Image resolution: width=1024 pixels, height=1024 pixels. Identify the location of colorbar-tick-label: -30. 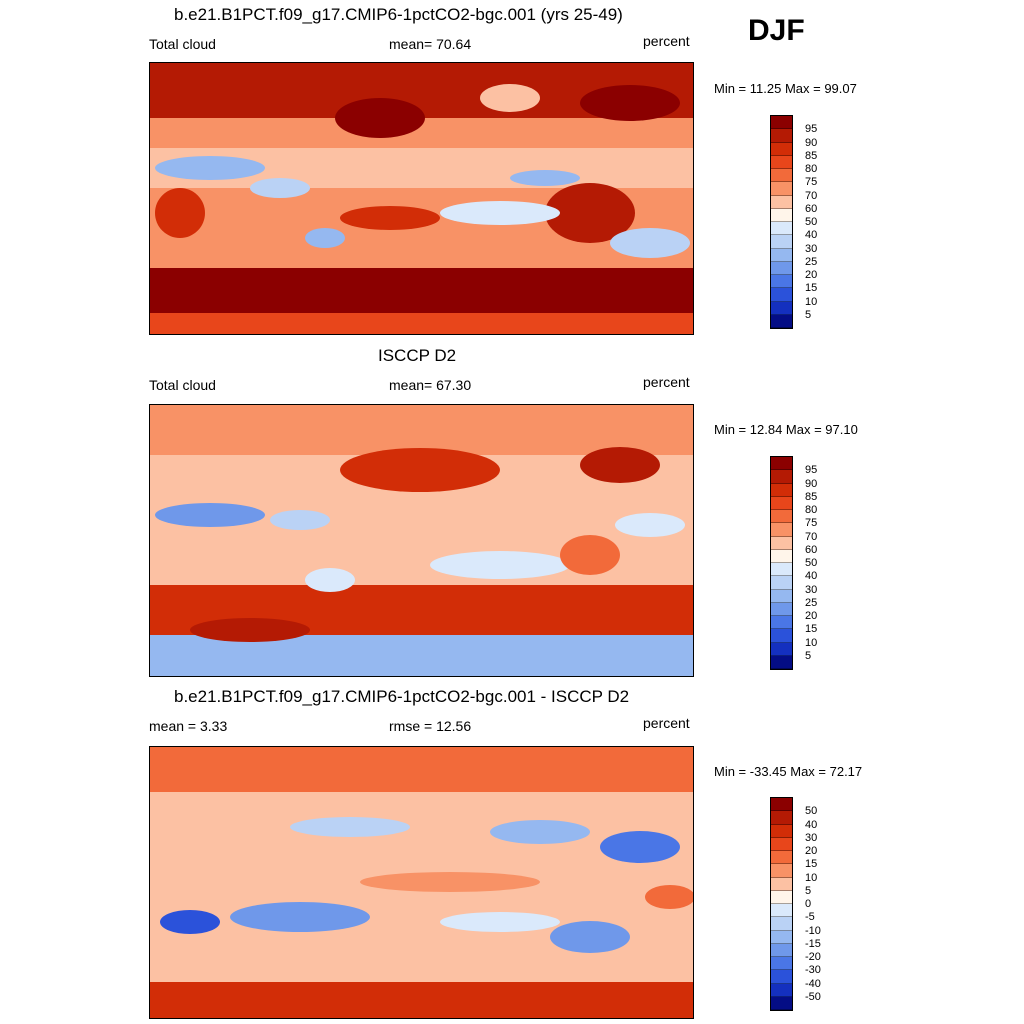
(813, 970).